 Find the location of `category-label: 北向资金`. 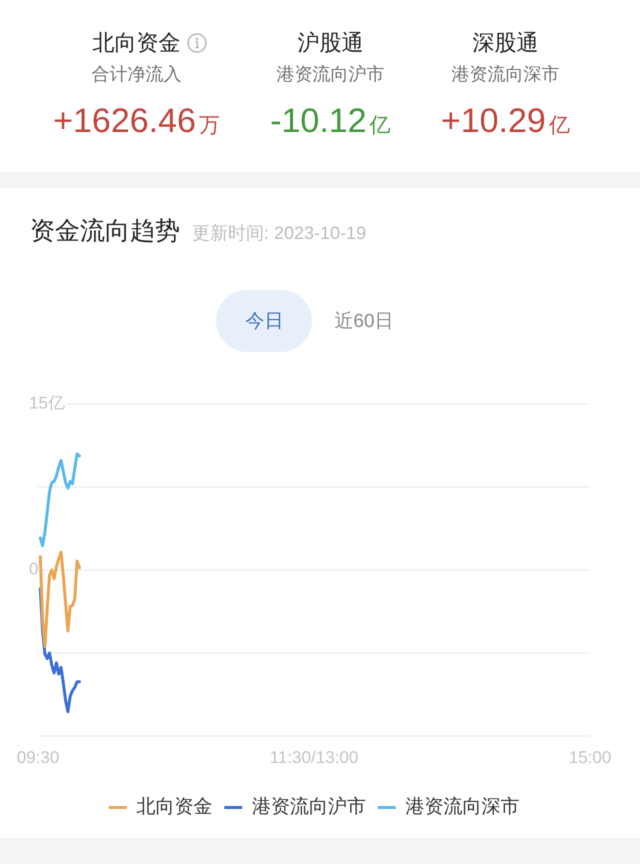

category-label: 北向资金 is located at coordinates (136, 43).